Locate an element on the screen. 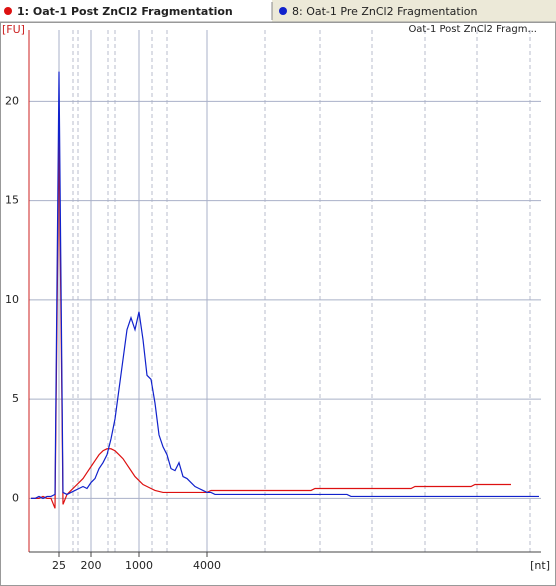 Image resolution: width=556 pixels, height=586 pixels. x-axis-label: [nt] is located at coordinates (540, 565).